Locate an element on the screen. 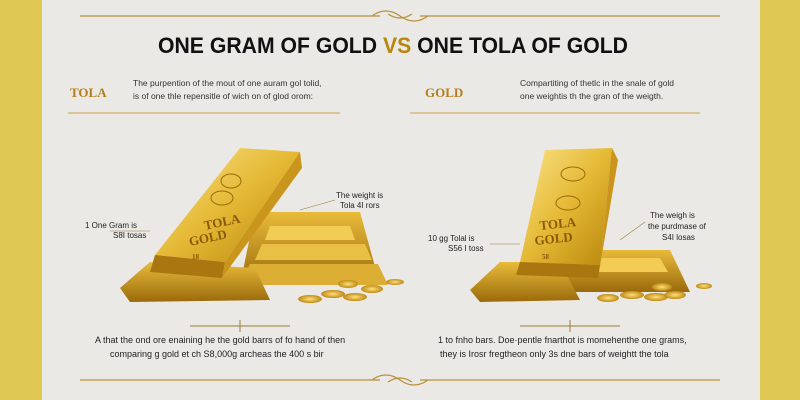 This screenshot has height=400, width=800. title-right: ONE TOLA OF GOLD is located at coordinates (522, 45).